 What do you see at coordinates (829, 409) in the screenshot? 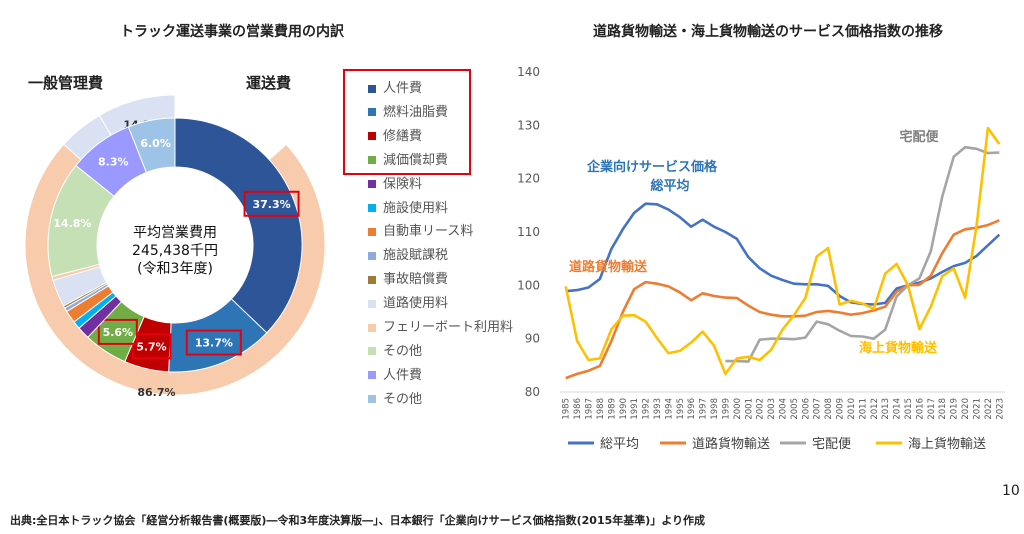
I see `x-tick-label: 2008` at bounding box center [829, 409].